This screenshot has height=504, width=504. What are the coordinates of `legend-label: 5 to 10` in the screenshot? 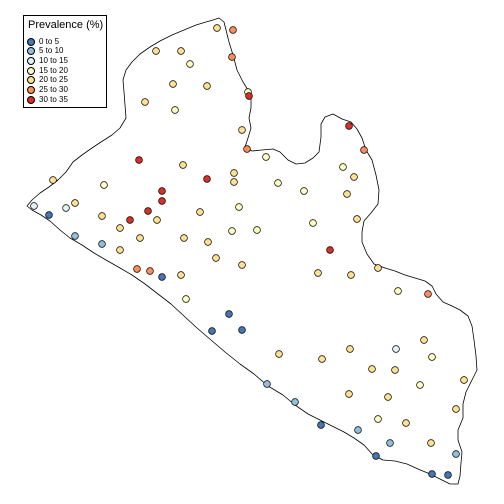 It's located at (51, 50).